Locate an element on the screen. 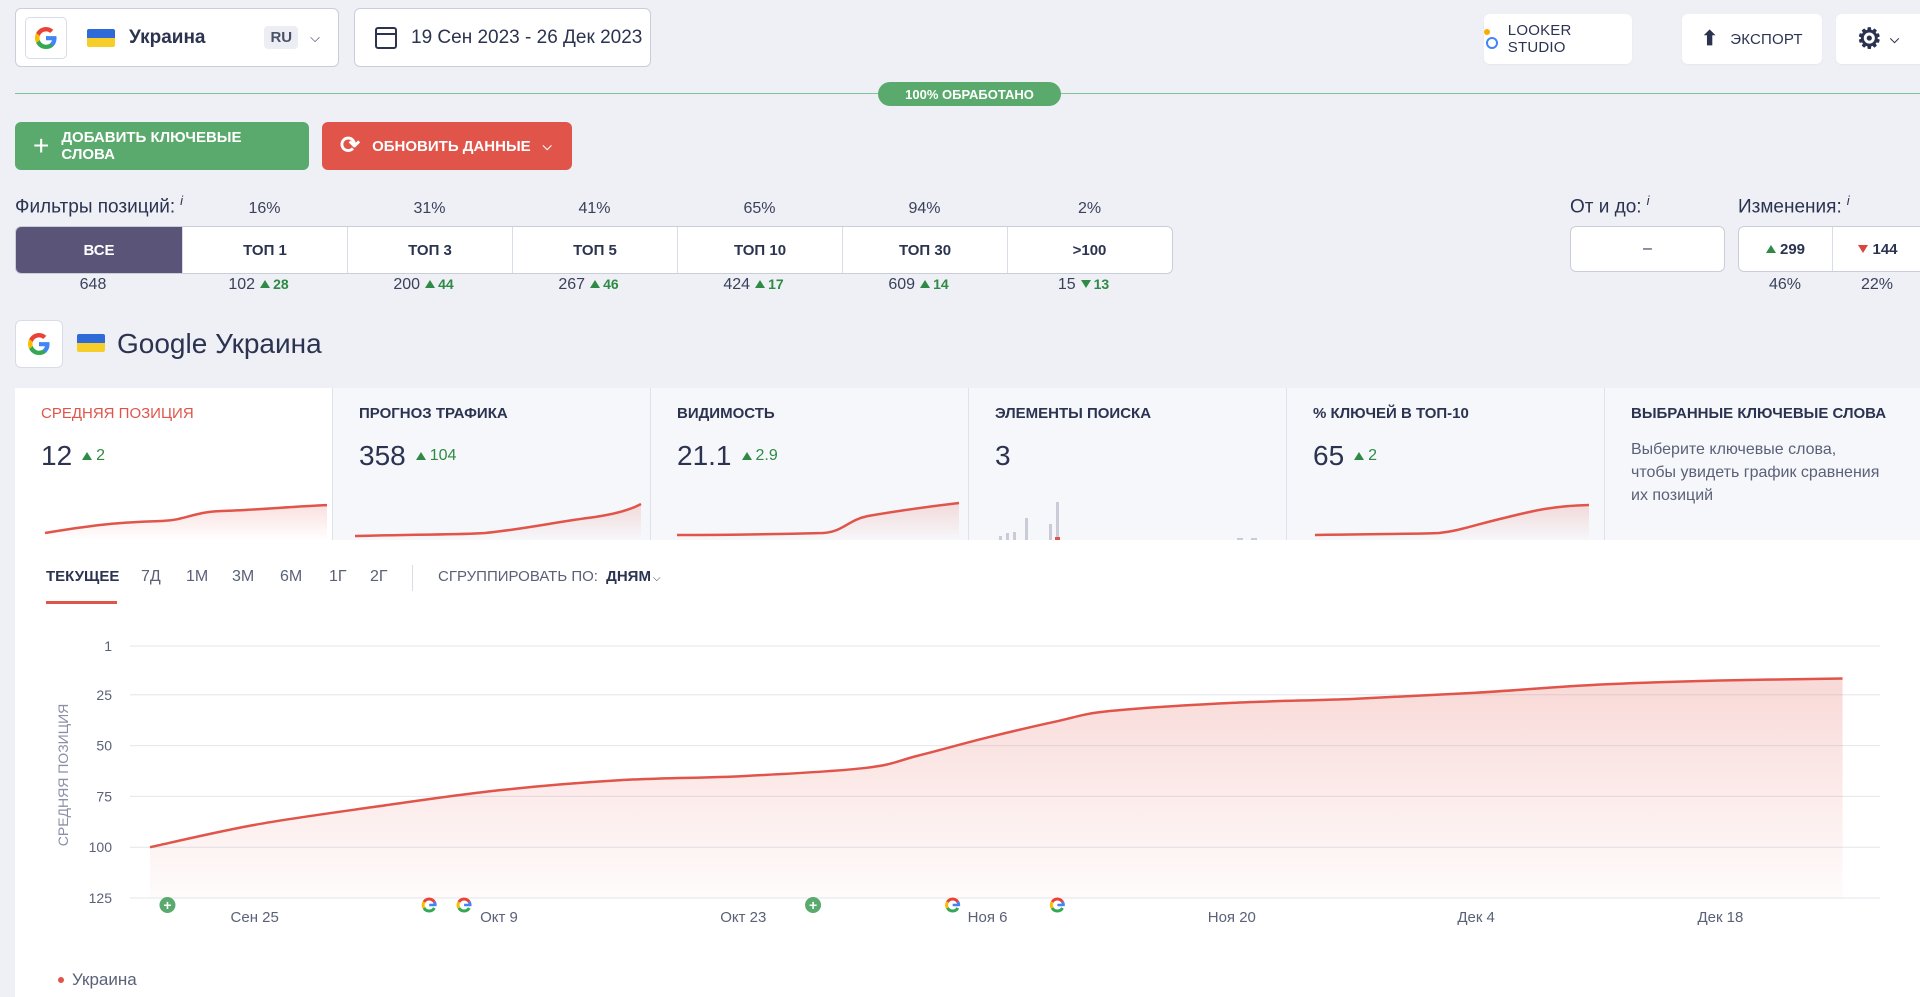 Image resolution: width=1920 pixels, height=997 pixels. legend-label: Украина is located at coordinates (104, 979).